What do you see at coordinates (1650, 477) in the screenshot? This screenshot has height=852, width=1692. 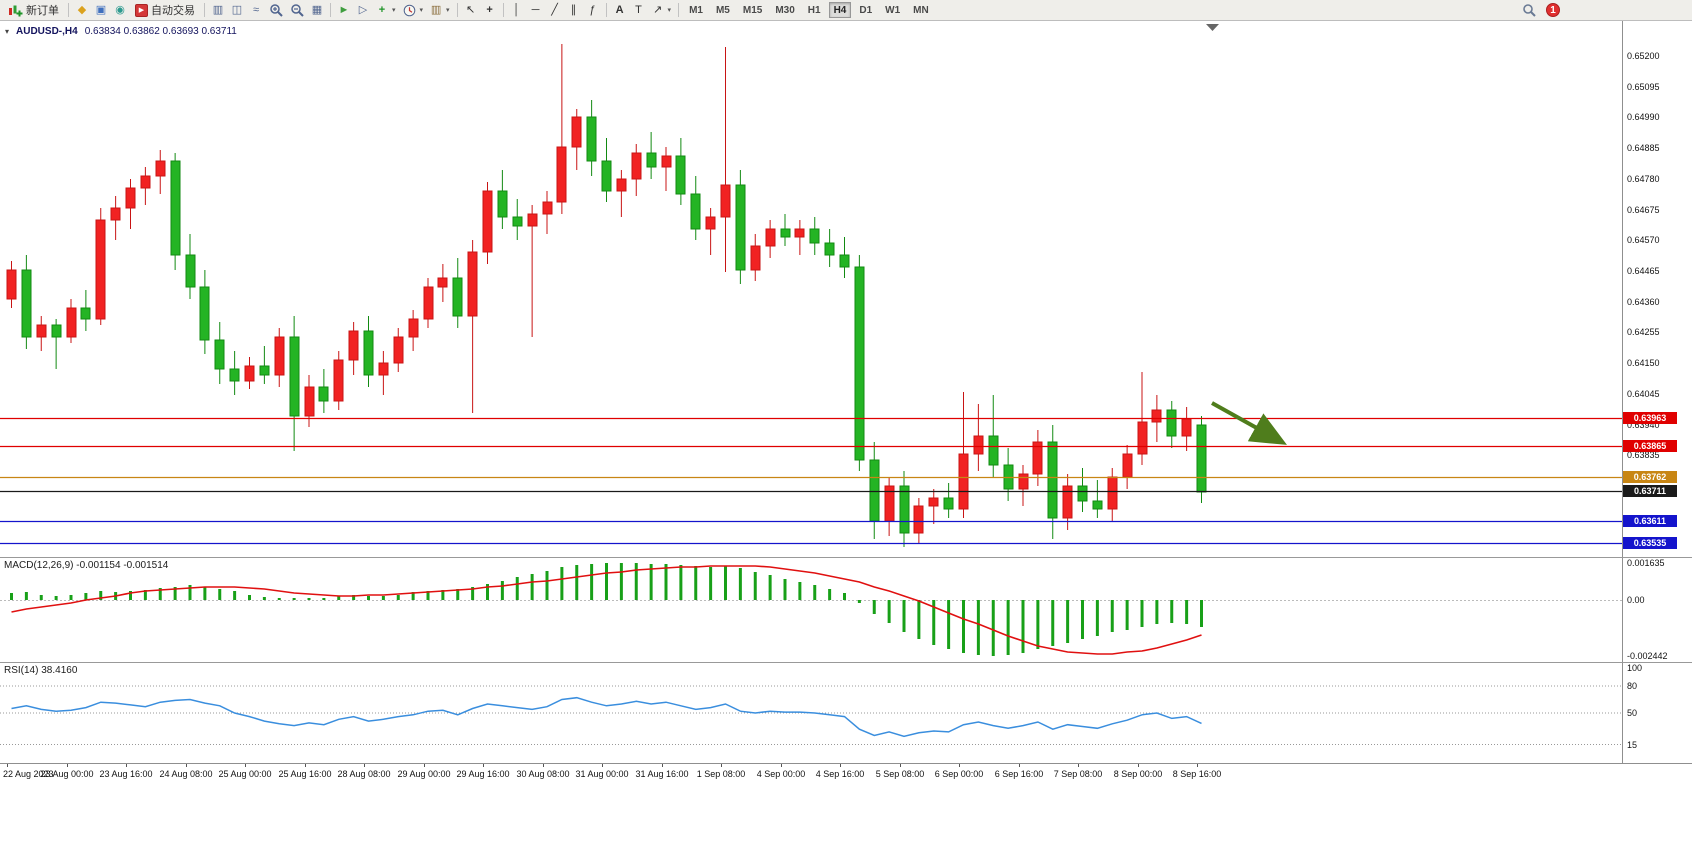 I see `price-tag: 0.63762` at bounding box center [1650, 477].